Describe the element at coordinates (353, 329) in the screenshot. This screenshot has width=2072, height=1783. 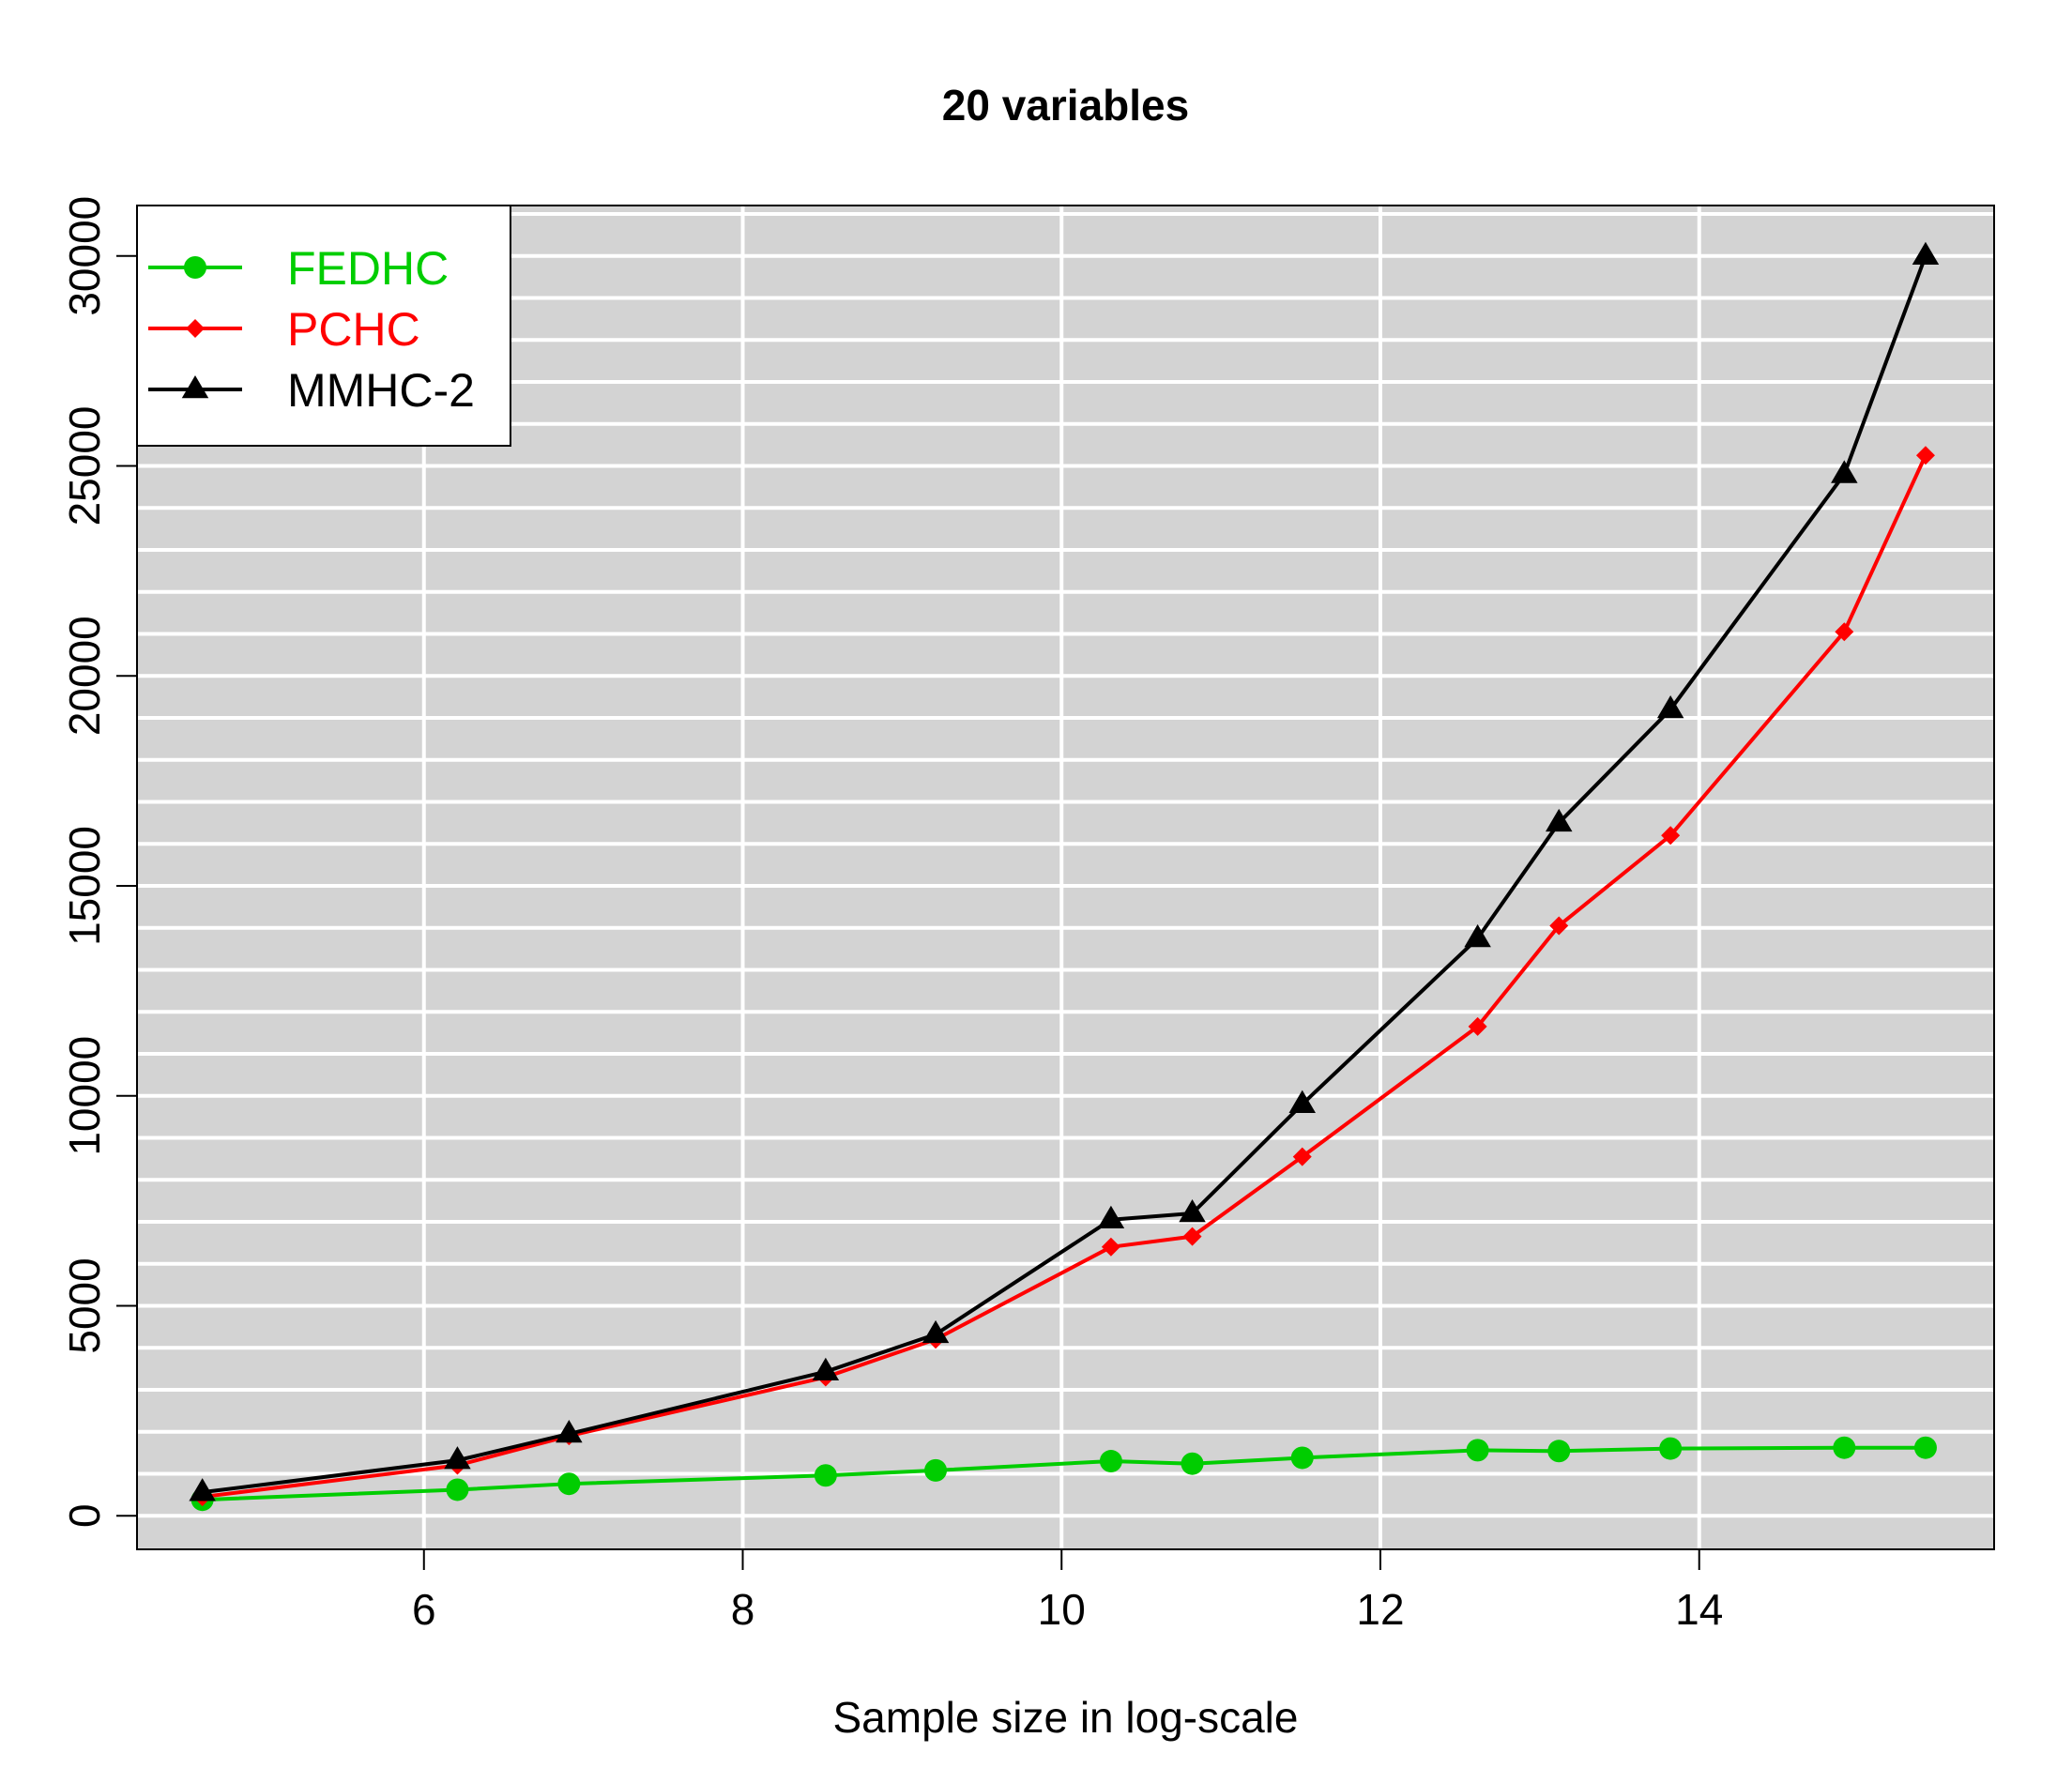
I see `legend-label-pchc: PCHC` at that location.